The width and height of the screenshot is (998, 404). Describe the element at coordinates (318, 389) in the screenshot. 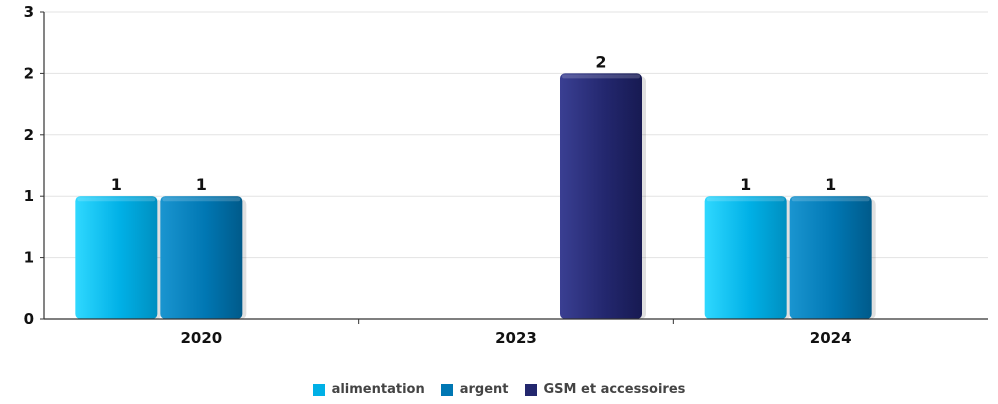

I see `legend-swatch-alimentation` at that location.